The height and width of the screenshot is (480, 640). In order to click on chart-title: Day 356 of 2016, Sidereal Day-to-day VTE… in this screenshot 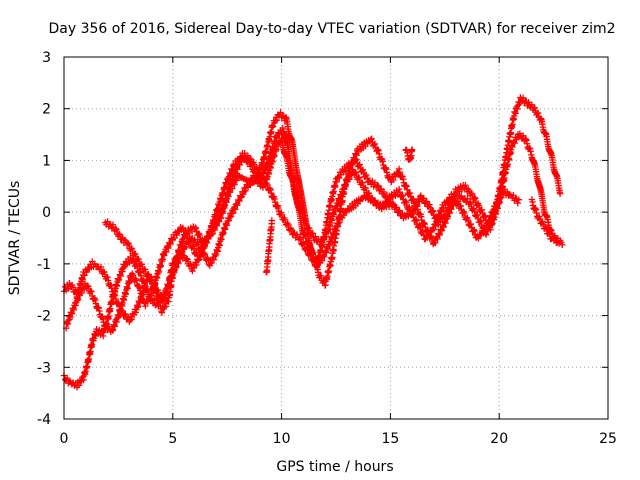, I will do `click(332, 29)`.